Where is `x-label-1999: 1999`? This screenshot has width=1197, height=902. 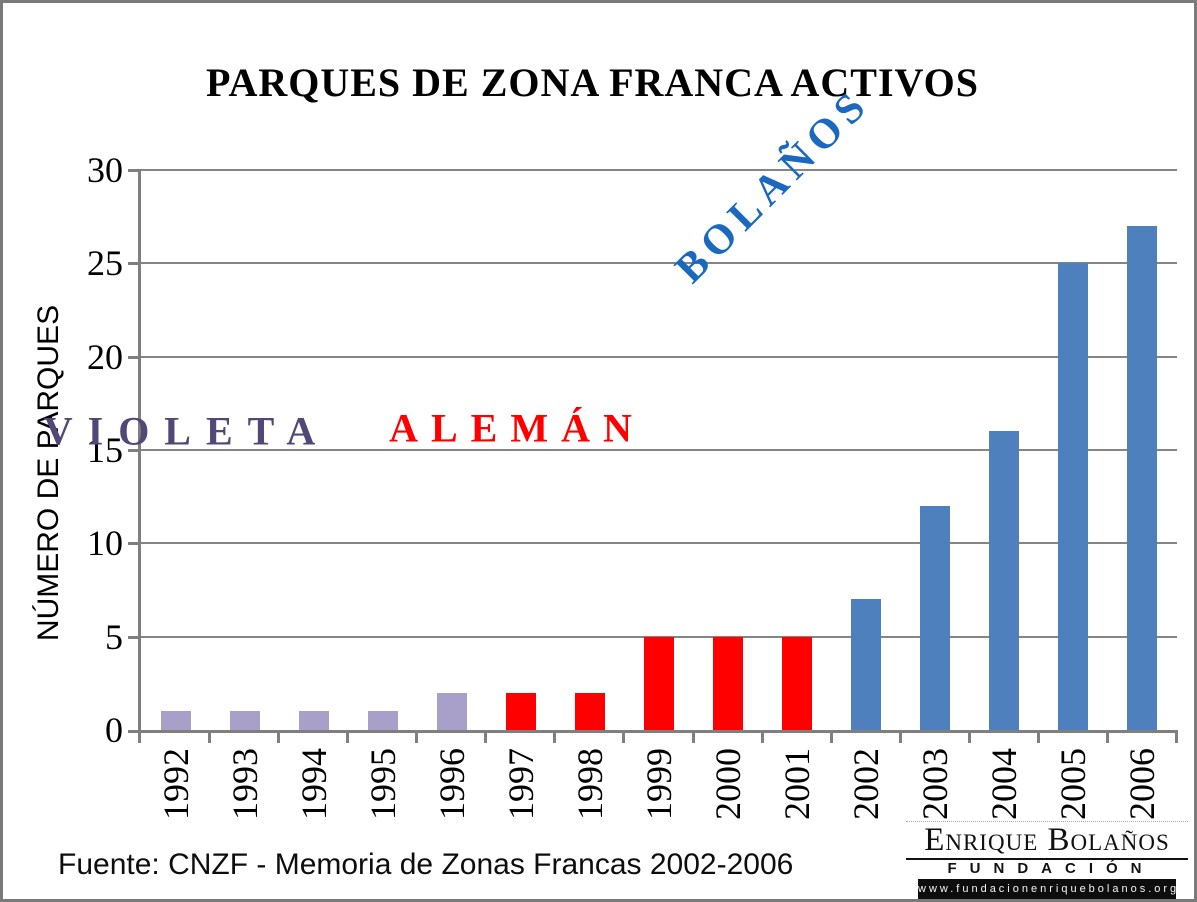
x-label-1999: 1999 is located at coordinates (659, 784).